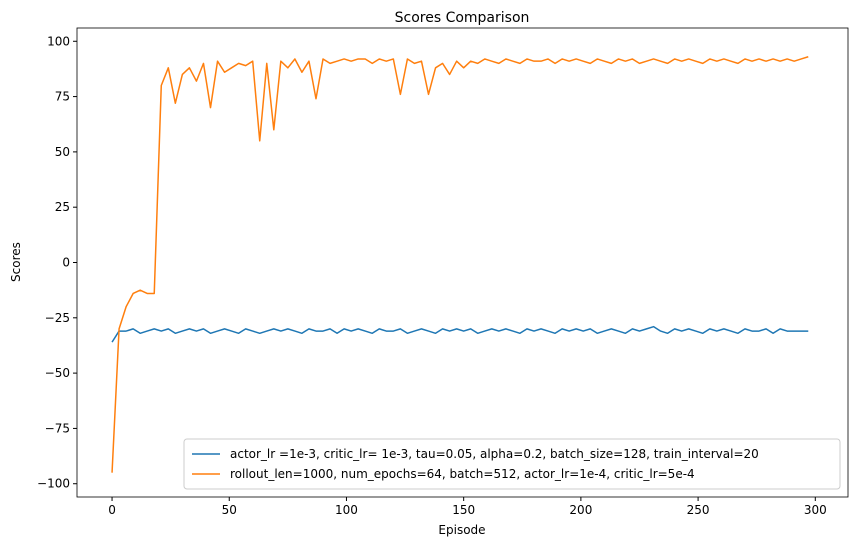 This screenshot has width=862, height=551. I want to click on y-tick-label: −75, so click(57, 428).